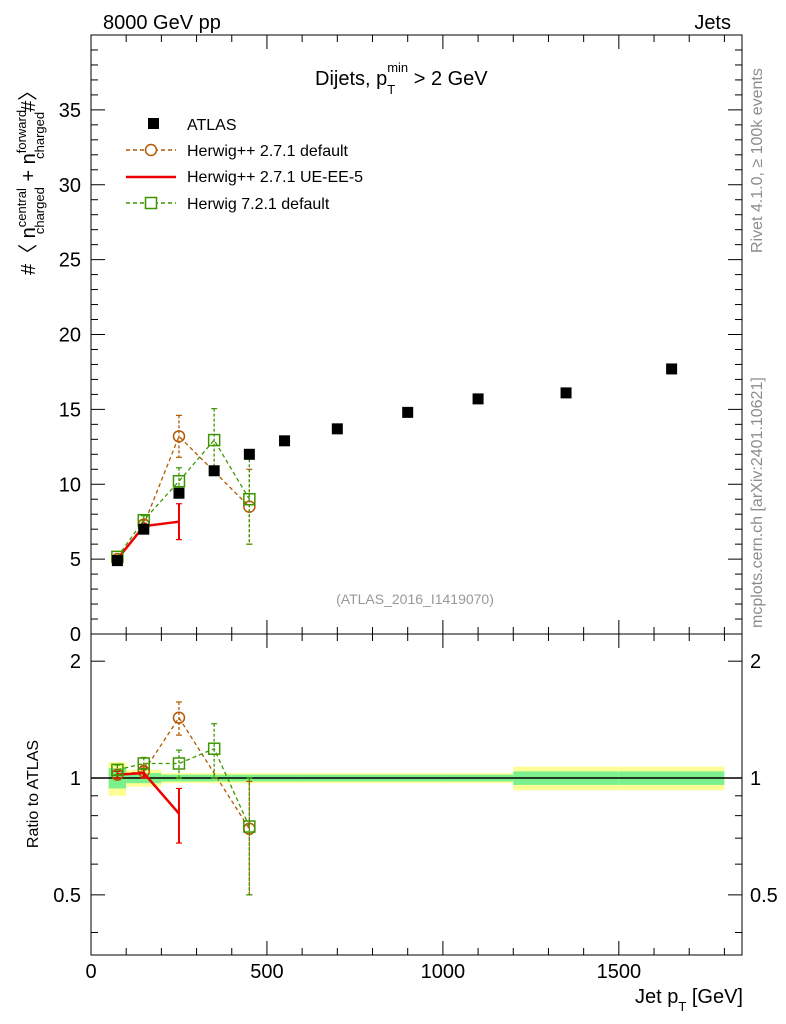 This screenshot has width=786, height=1024. I want to click on ratio-series, so click(183, 798).